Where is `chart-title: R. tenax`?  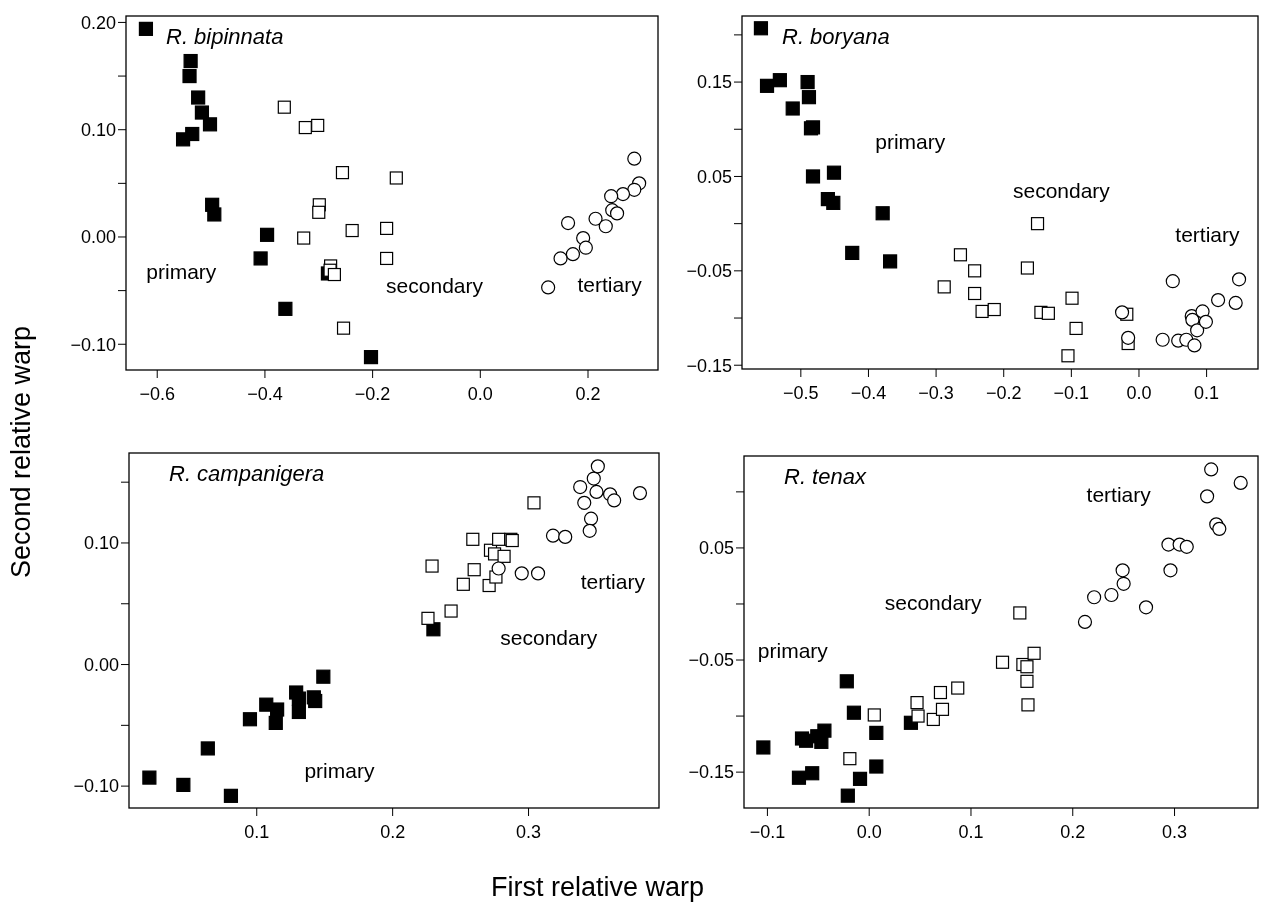
chart-title: R. tenax is located at coordinates (825, 476).